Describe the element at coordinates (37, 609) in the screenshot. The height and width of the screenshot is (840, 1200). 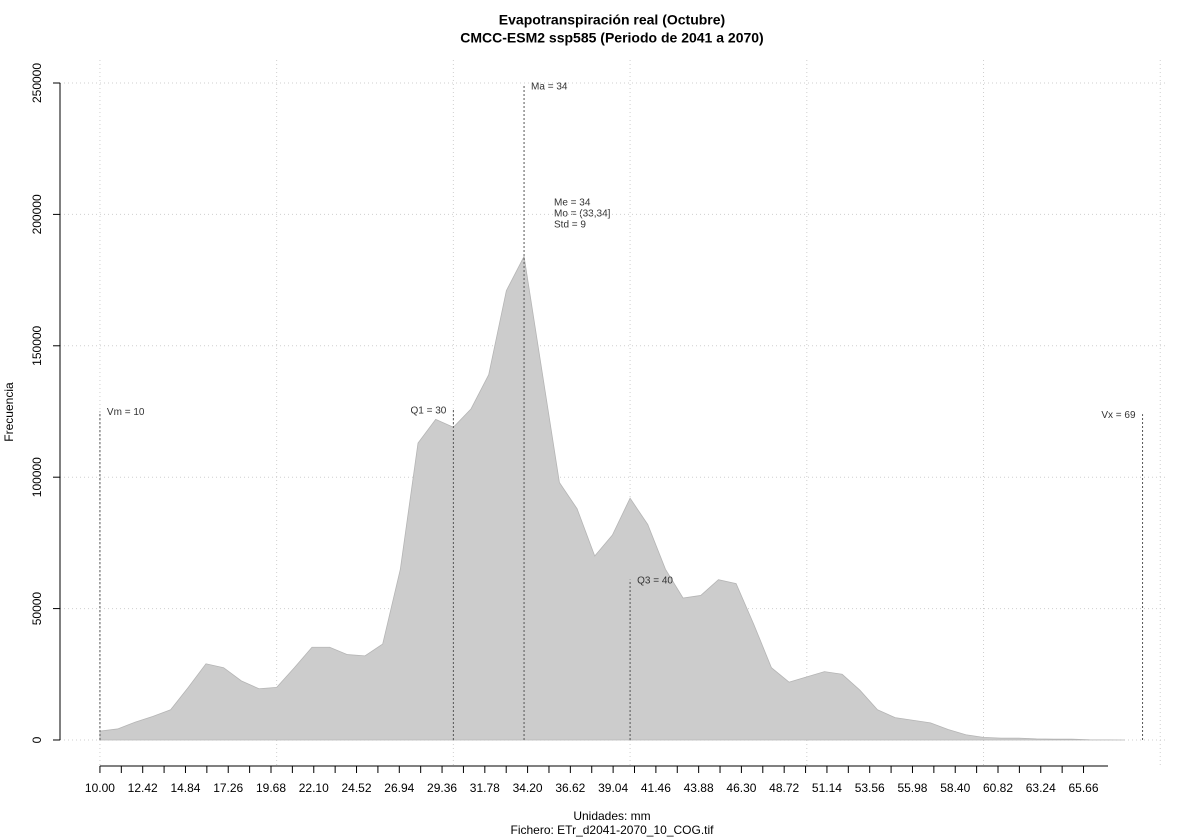
I see `y-tick-label: 50000` at that location.